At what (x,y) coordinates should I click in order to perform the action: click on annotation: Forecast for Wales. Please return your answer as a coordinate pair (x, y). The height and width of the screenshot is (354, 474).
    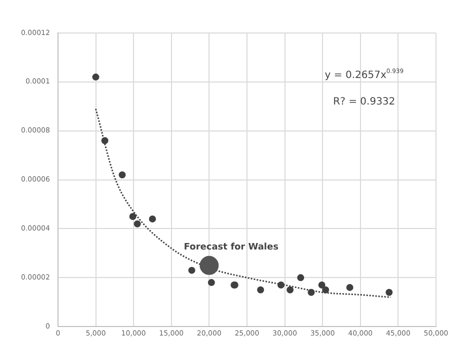
    Looking at the image, I should click on (231, 247).